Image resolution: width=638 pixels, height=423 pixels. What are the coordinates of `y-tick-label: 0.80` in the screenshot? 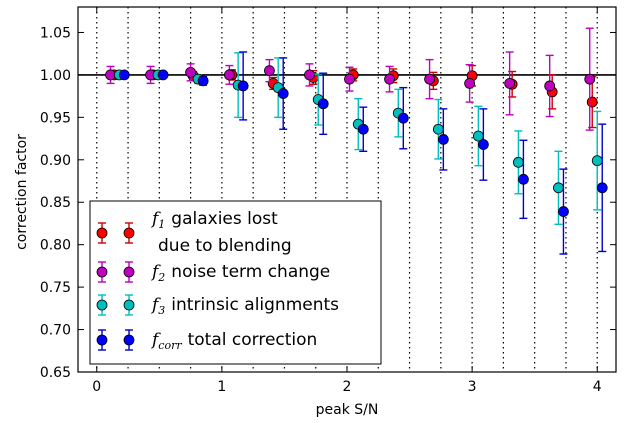 It's located at (55, 246).